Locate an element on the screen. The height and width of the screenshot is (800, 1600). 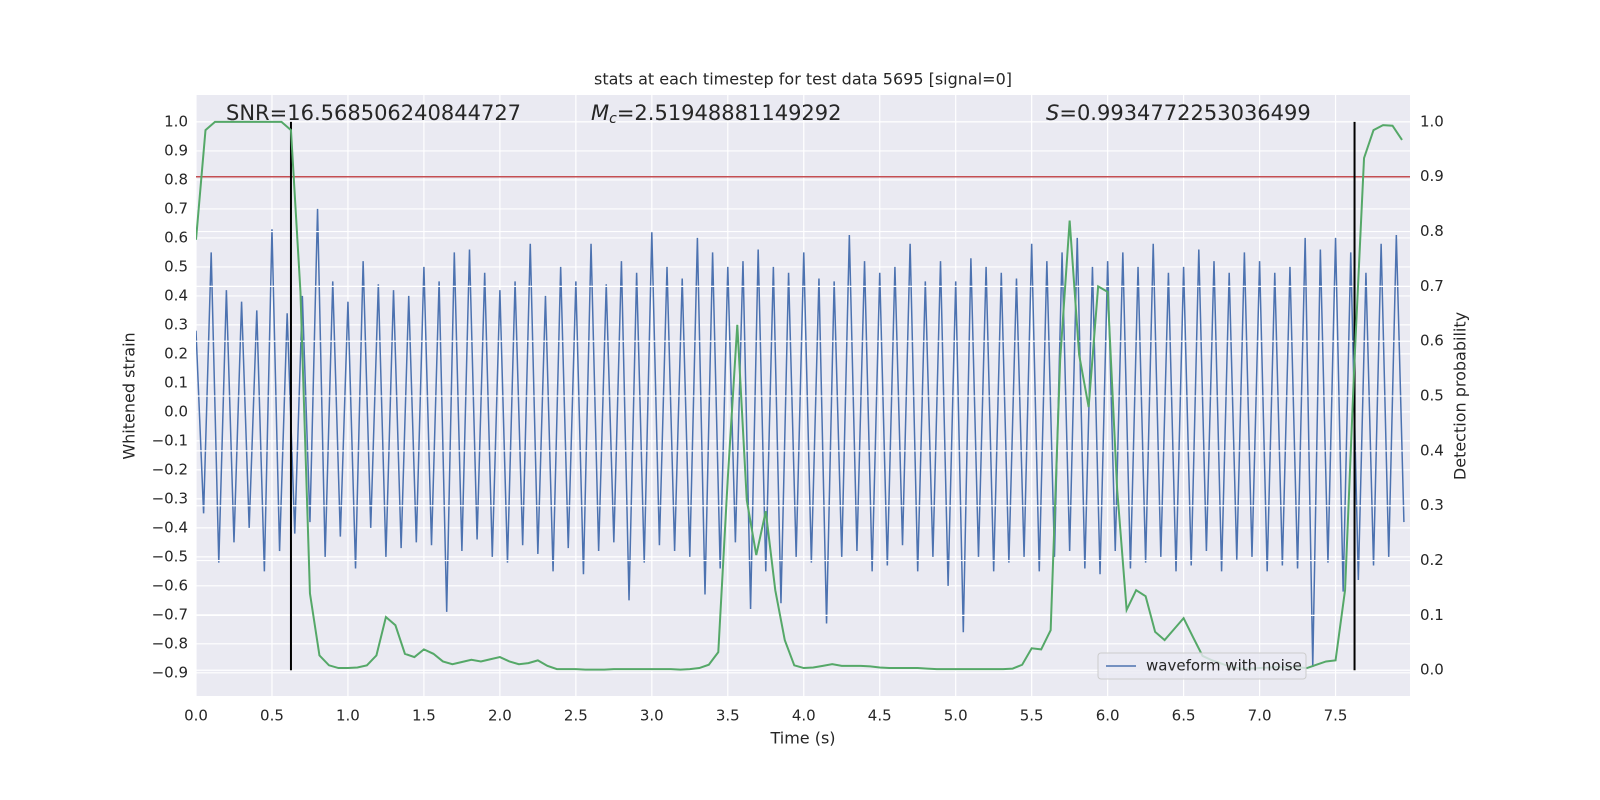
y2-tick-label: 0.4 is located at coordinates (1432, 450).